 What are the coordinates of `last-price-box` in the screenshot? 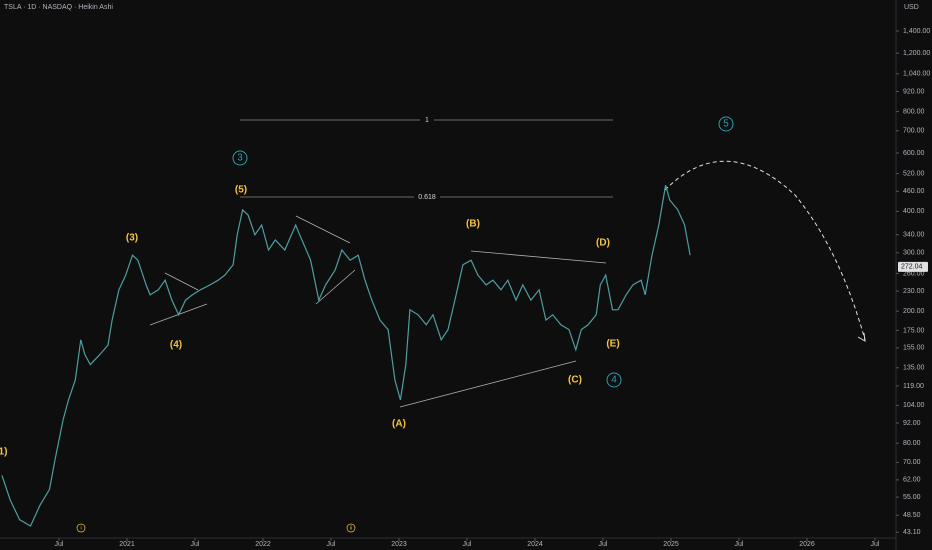 It's located at (913, 266).